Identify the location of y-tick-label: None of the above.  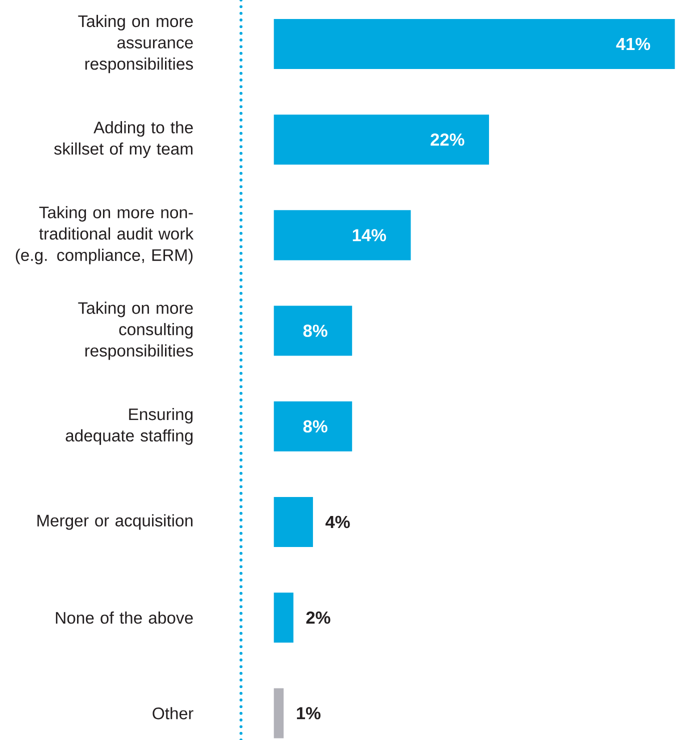
(124, 617).